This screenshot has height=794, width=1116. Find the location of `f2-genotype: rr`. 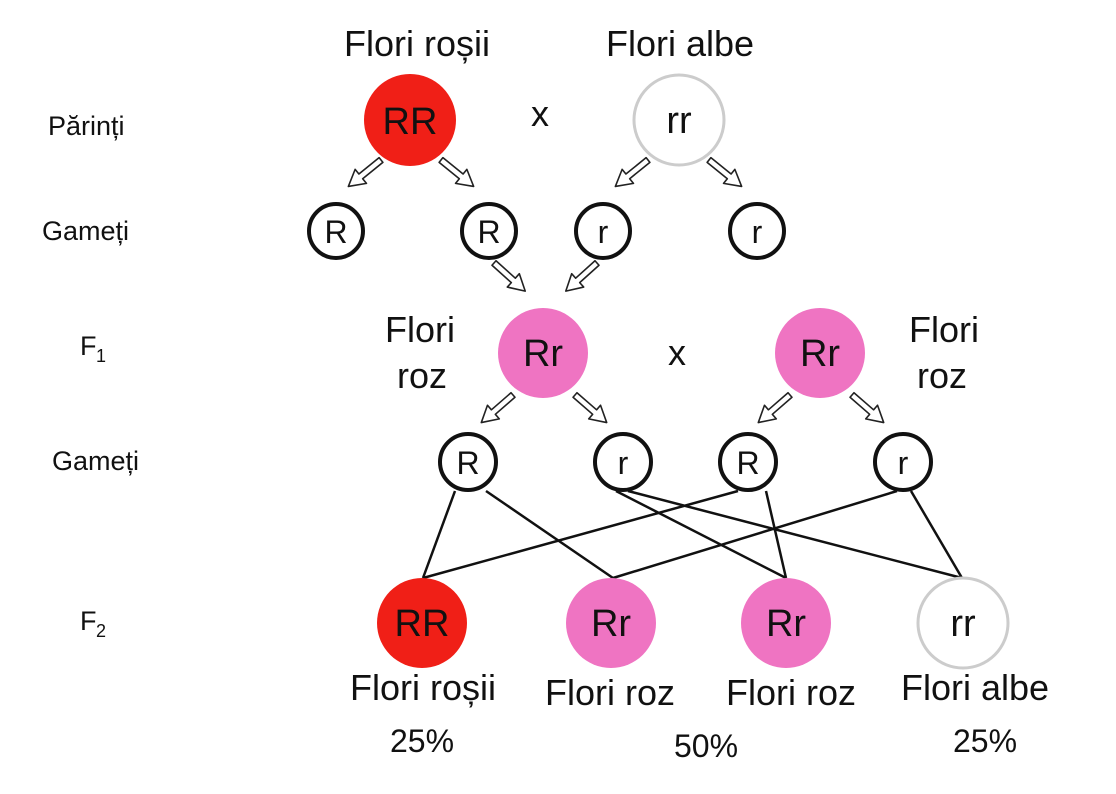

f2-genotype: rr is located at coordinates (963, 624).